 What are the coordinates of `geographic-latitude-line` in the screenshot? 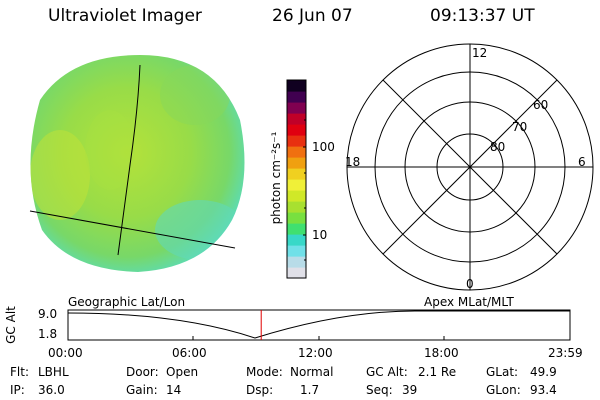 It's located at (132, 229).